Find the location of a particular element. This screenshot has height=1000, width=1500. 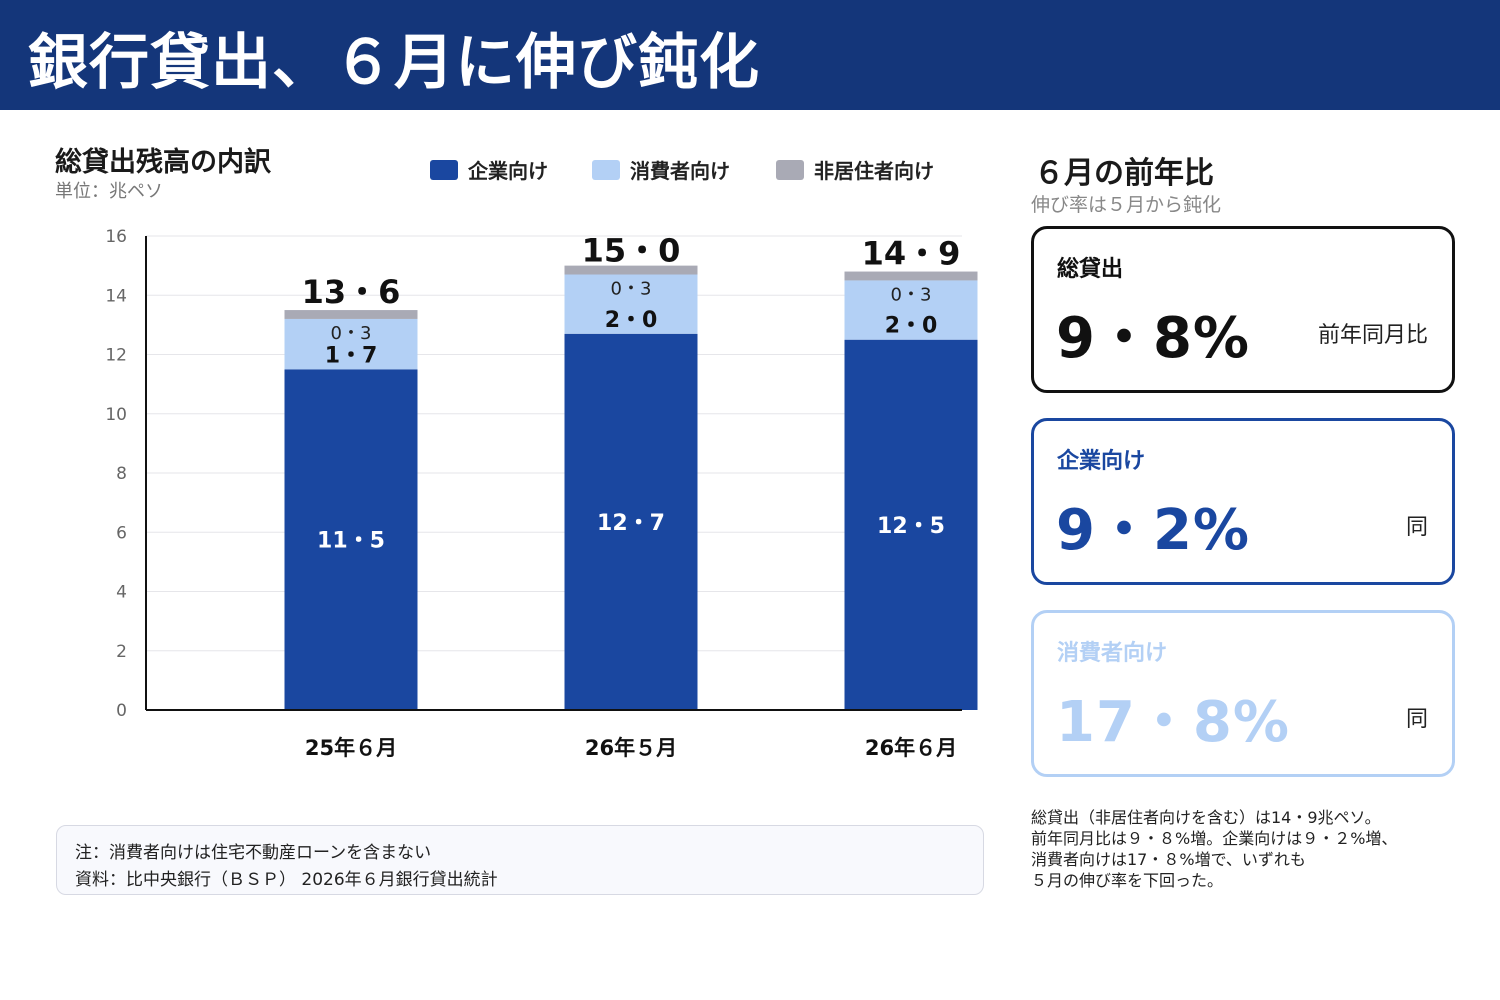

legend-swatch-consumer is located at coordinates (606, 169).